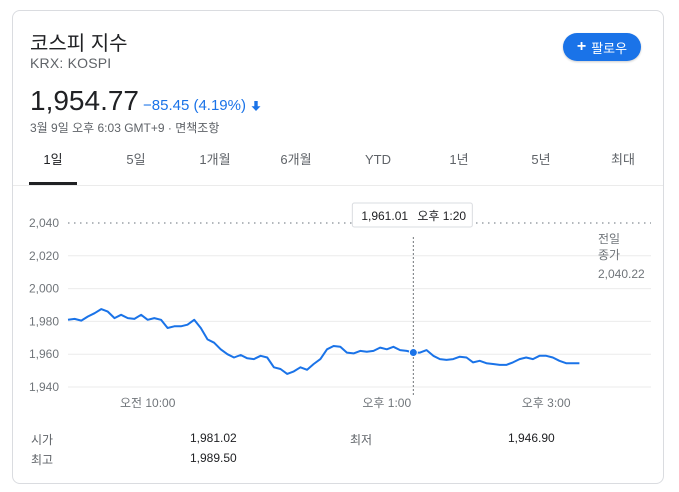 The width and height of the screenshot is (679, 492). I want to click on price-change-text: −85.45 (4.19%), so click(194, 105).